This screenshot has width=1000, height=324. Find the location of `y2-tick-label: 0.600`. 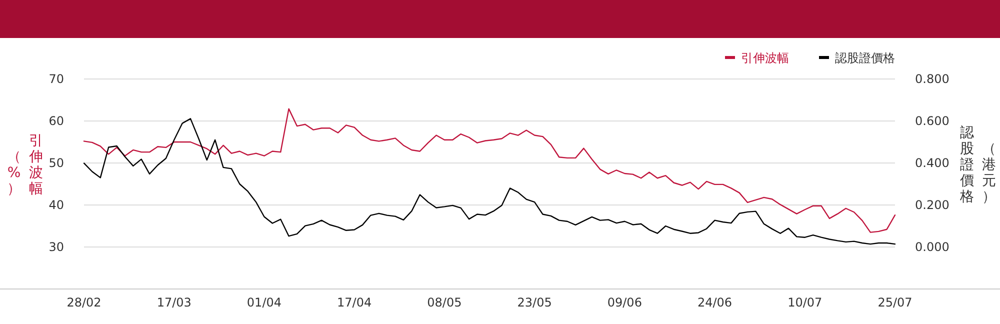

y2-tick-label: 0.600 is located at coordinates (932, 121).